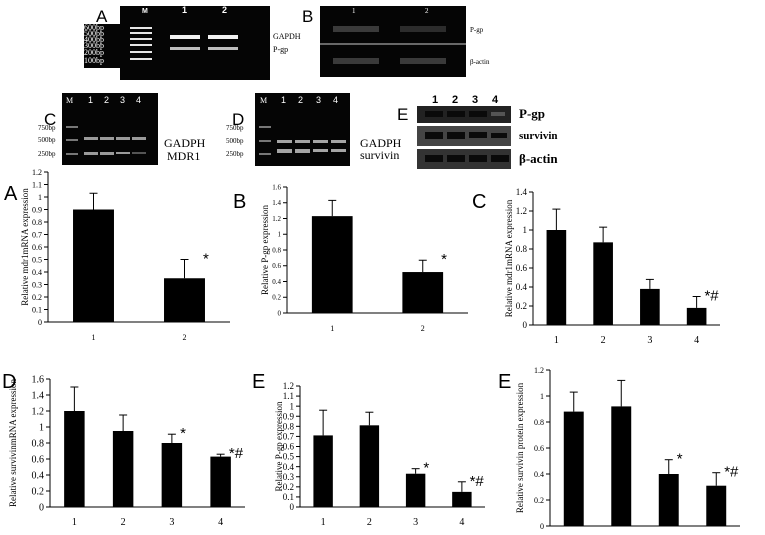  I want to click on gel-d-letter: D, so click(238, 119).